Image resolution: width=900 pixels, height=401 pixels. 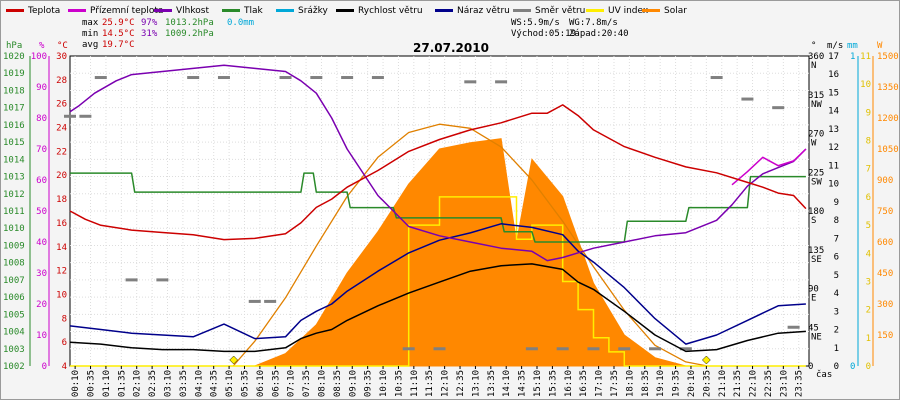 What do you see at coordinates (14, 126) in the screenshot?
I see `hpa-tick-label: 1016` at bounding box center [14, 126].